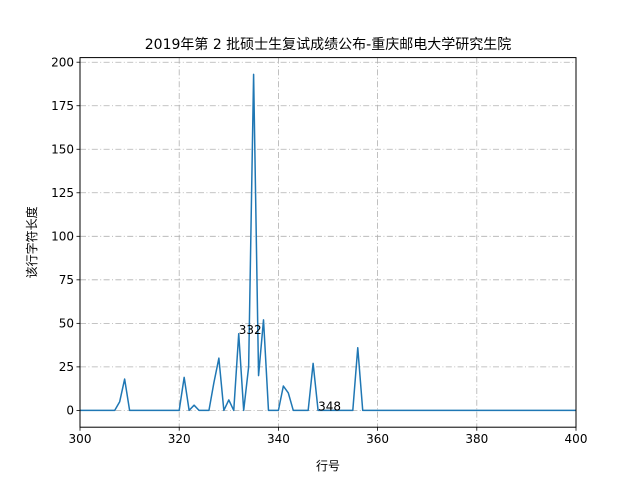 The width and height of the screenshot is (640, 480). I want to click on chart-title: 2019年第 2 批硕士生复试成绩公布-重庆邮电大学研究生院, so click(328, 44).